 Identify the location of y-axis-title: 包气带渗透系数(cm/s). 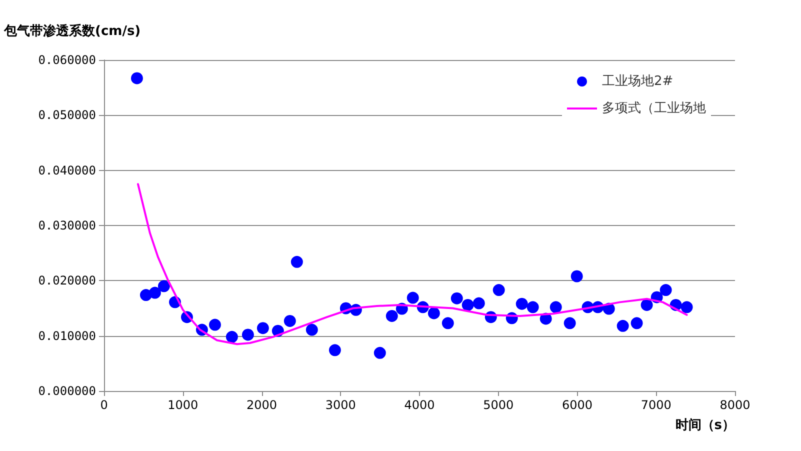
(72, 31).